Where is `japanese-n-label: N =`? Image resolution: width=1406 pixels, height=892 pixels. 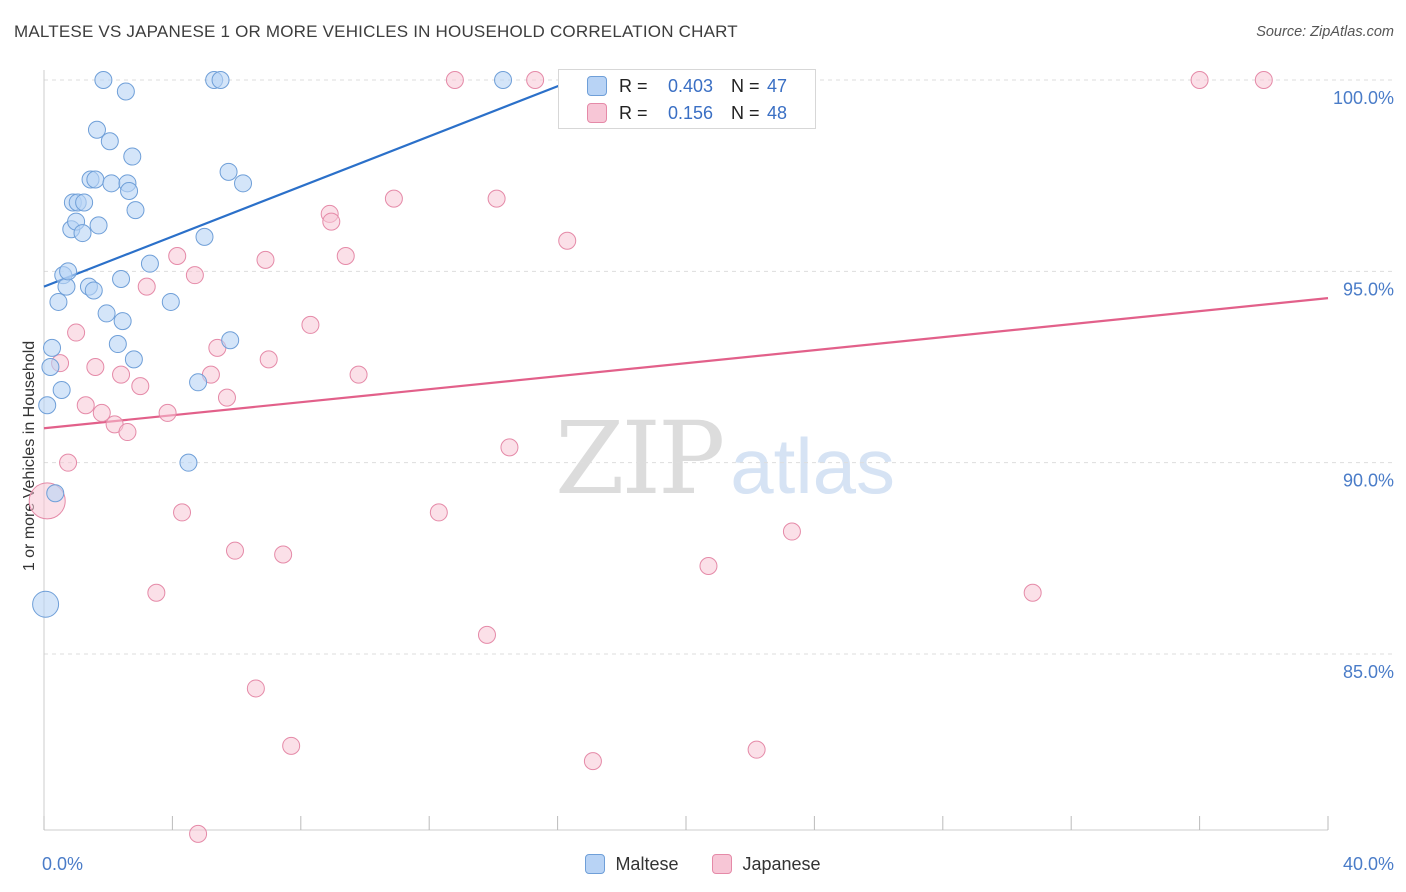
japanese-n-label: N = is located at coordinates (745, 113).